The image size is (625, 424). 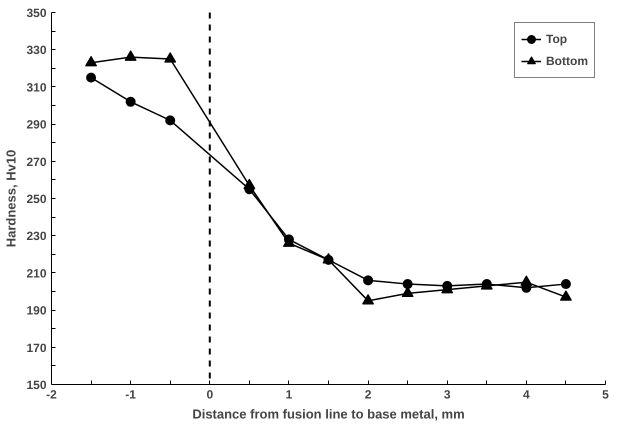 I want to click on x-tick-label: -2, so click(x=52, y=395).